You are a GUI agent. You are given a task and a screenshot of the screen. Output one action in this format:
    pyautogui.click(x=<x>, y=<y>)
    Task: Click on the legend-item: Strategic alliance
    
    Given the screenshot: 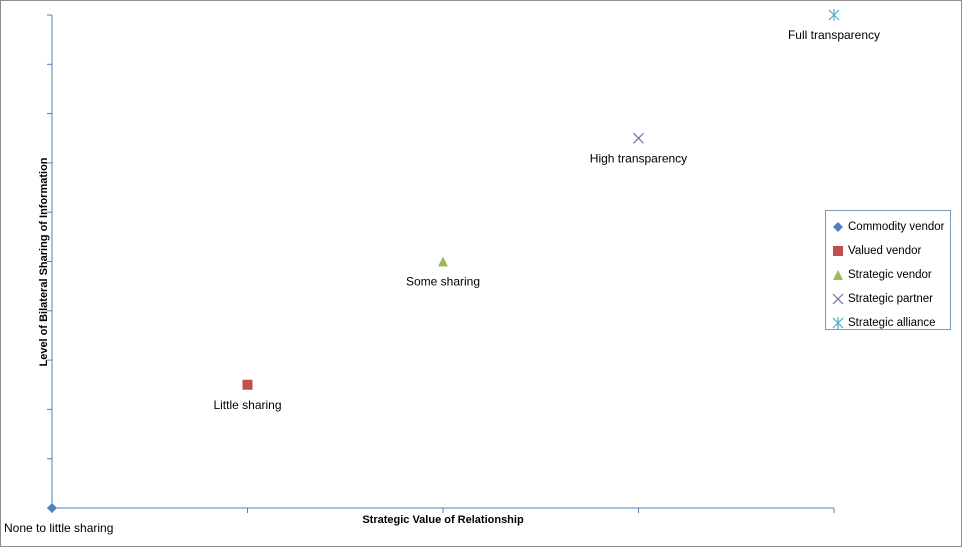 What is the action you would take?
    pyautogui.click(x=891, y=323)
    